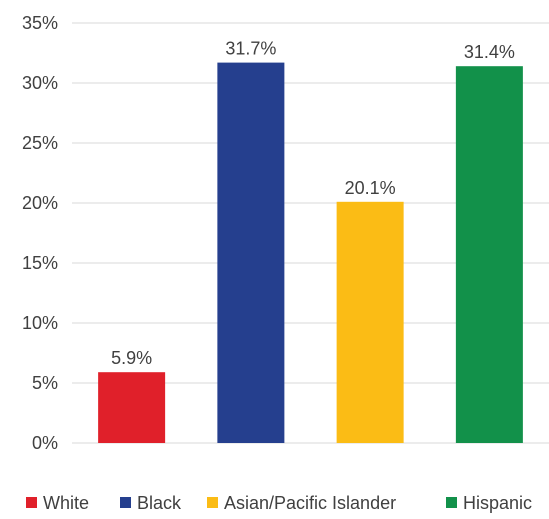 The image size is (549, 519). I want to click on legend-label: Hispanic, so click(497, 503).